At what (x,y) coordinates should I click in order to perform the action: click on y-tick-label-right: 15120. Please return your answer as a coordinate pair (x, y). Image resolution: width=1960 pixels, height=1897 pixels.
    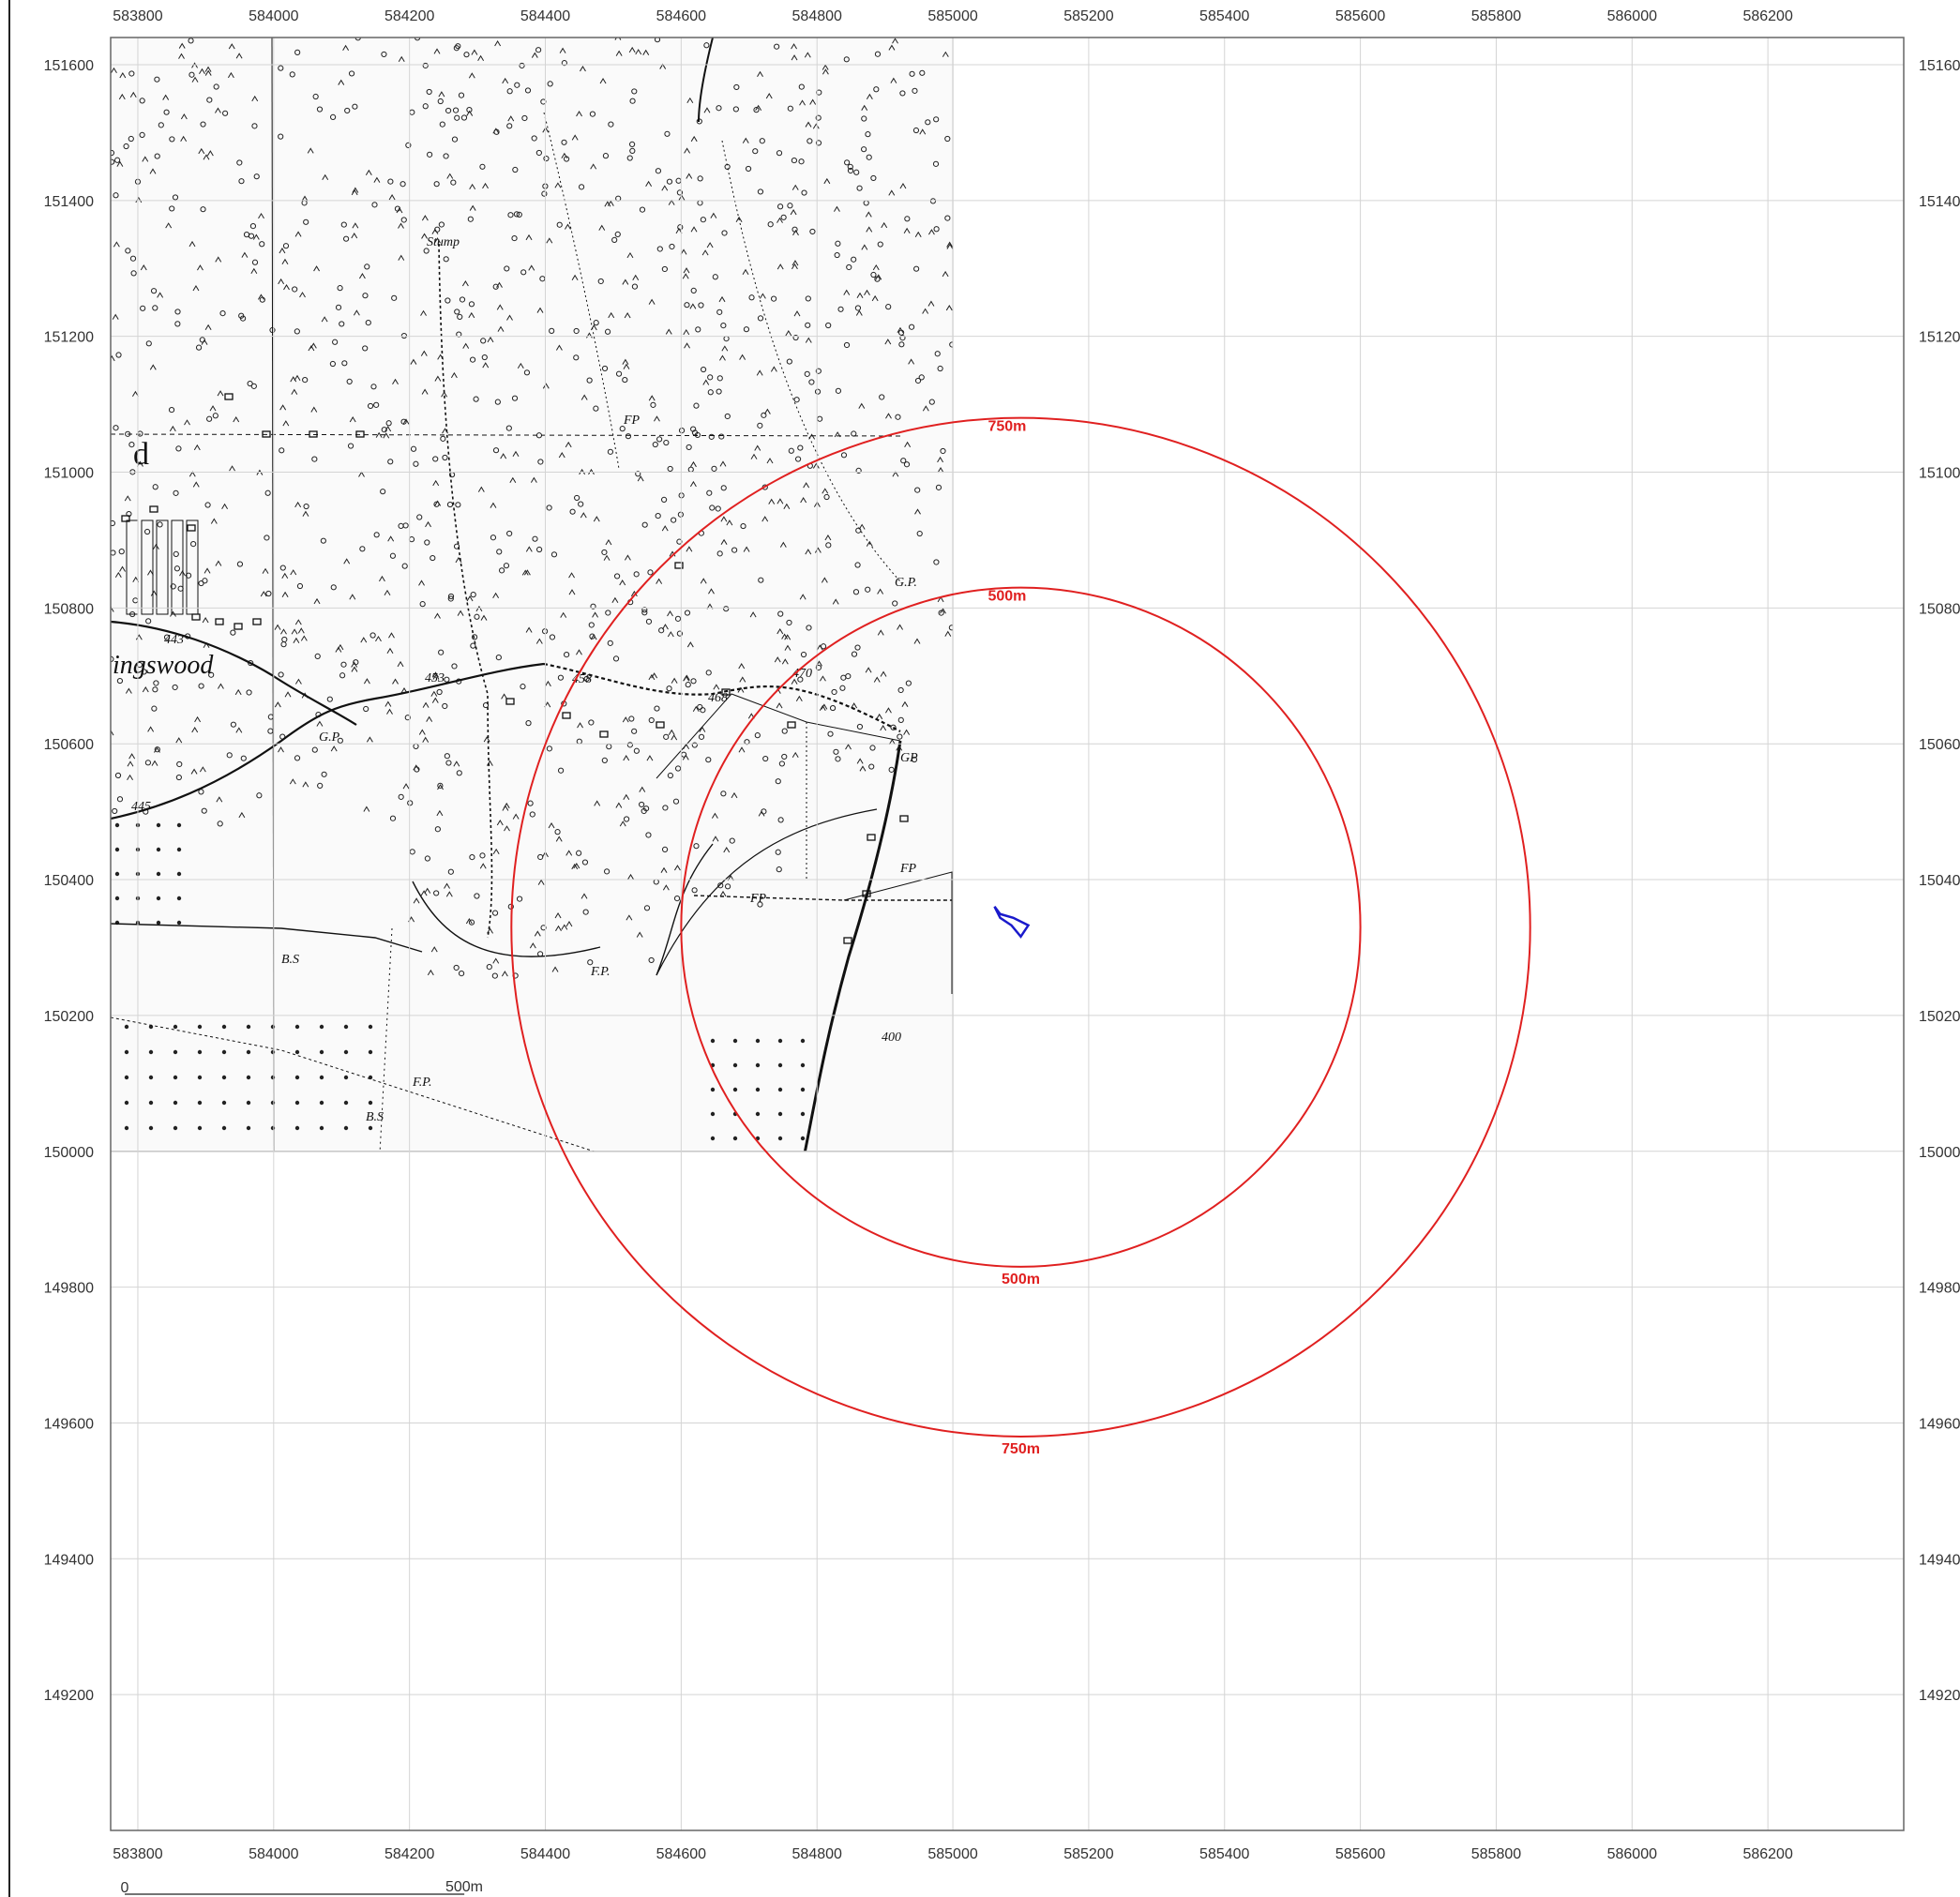
    Looking at the image, I should click on (1940, 338).